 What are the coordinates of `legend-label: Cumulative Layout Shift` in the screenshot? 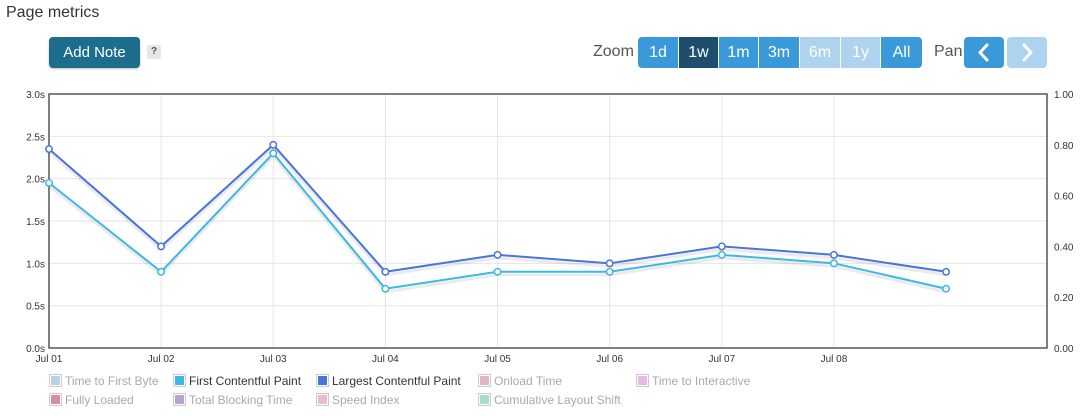 It's located at (557, 400).